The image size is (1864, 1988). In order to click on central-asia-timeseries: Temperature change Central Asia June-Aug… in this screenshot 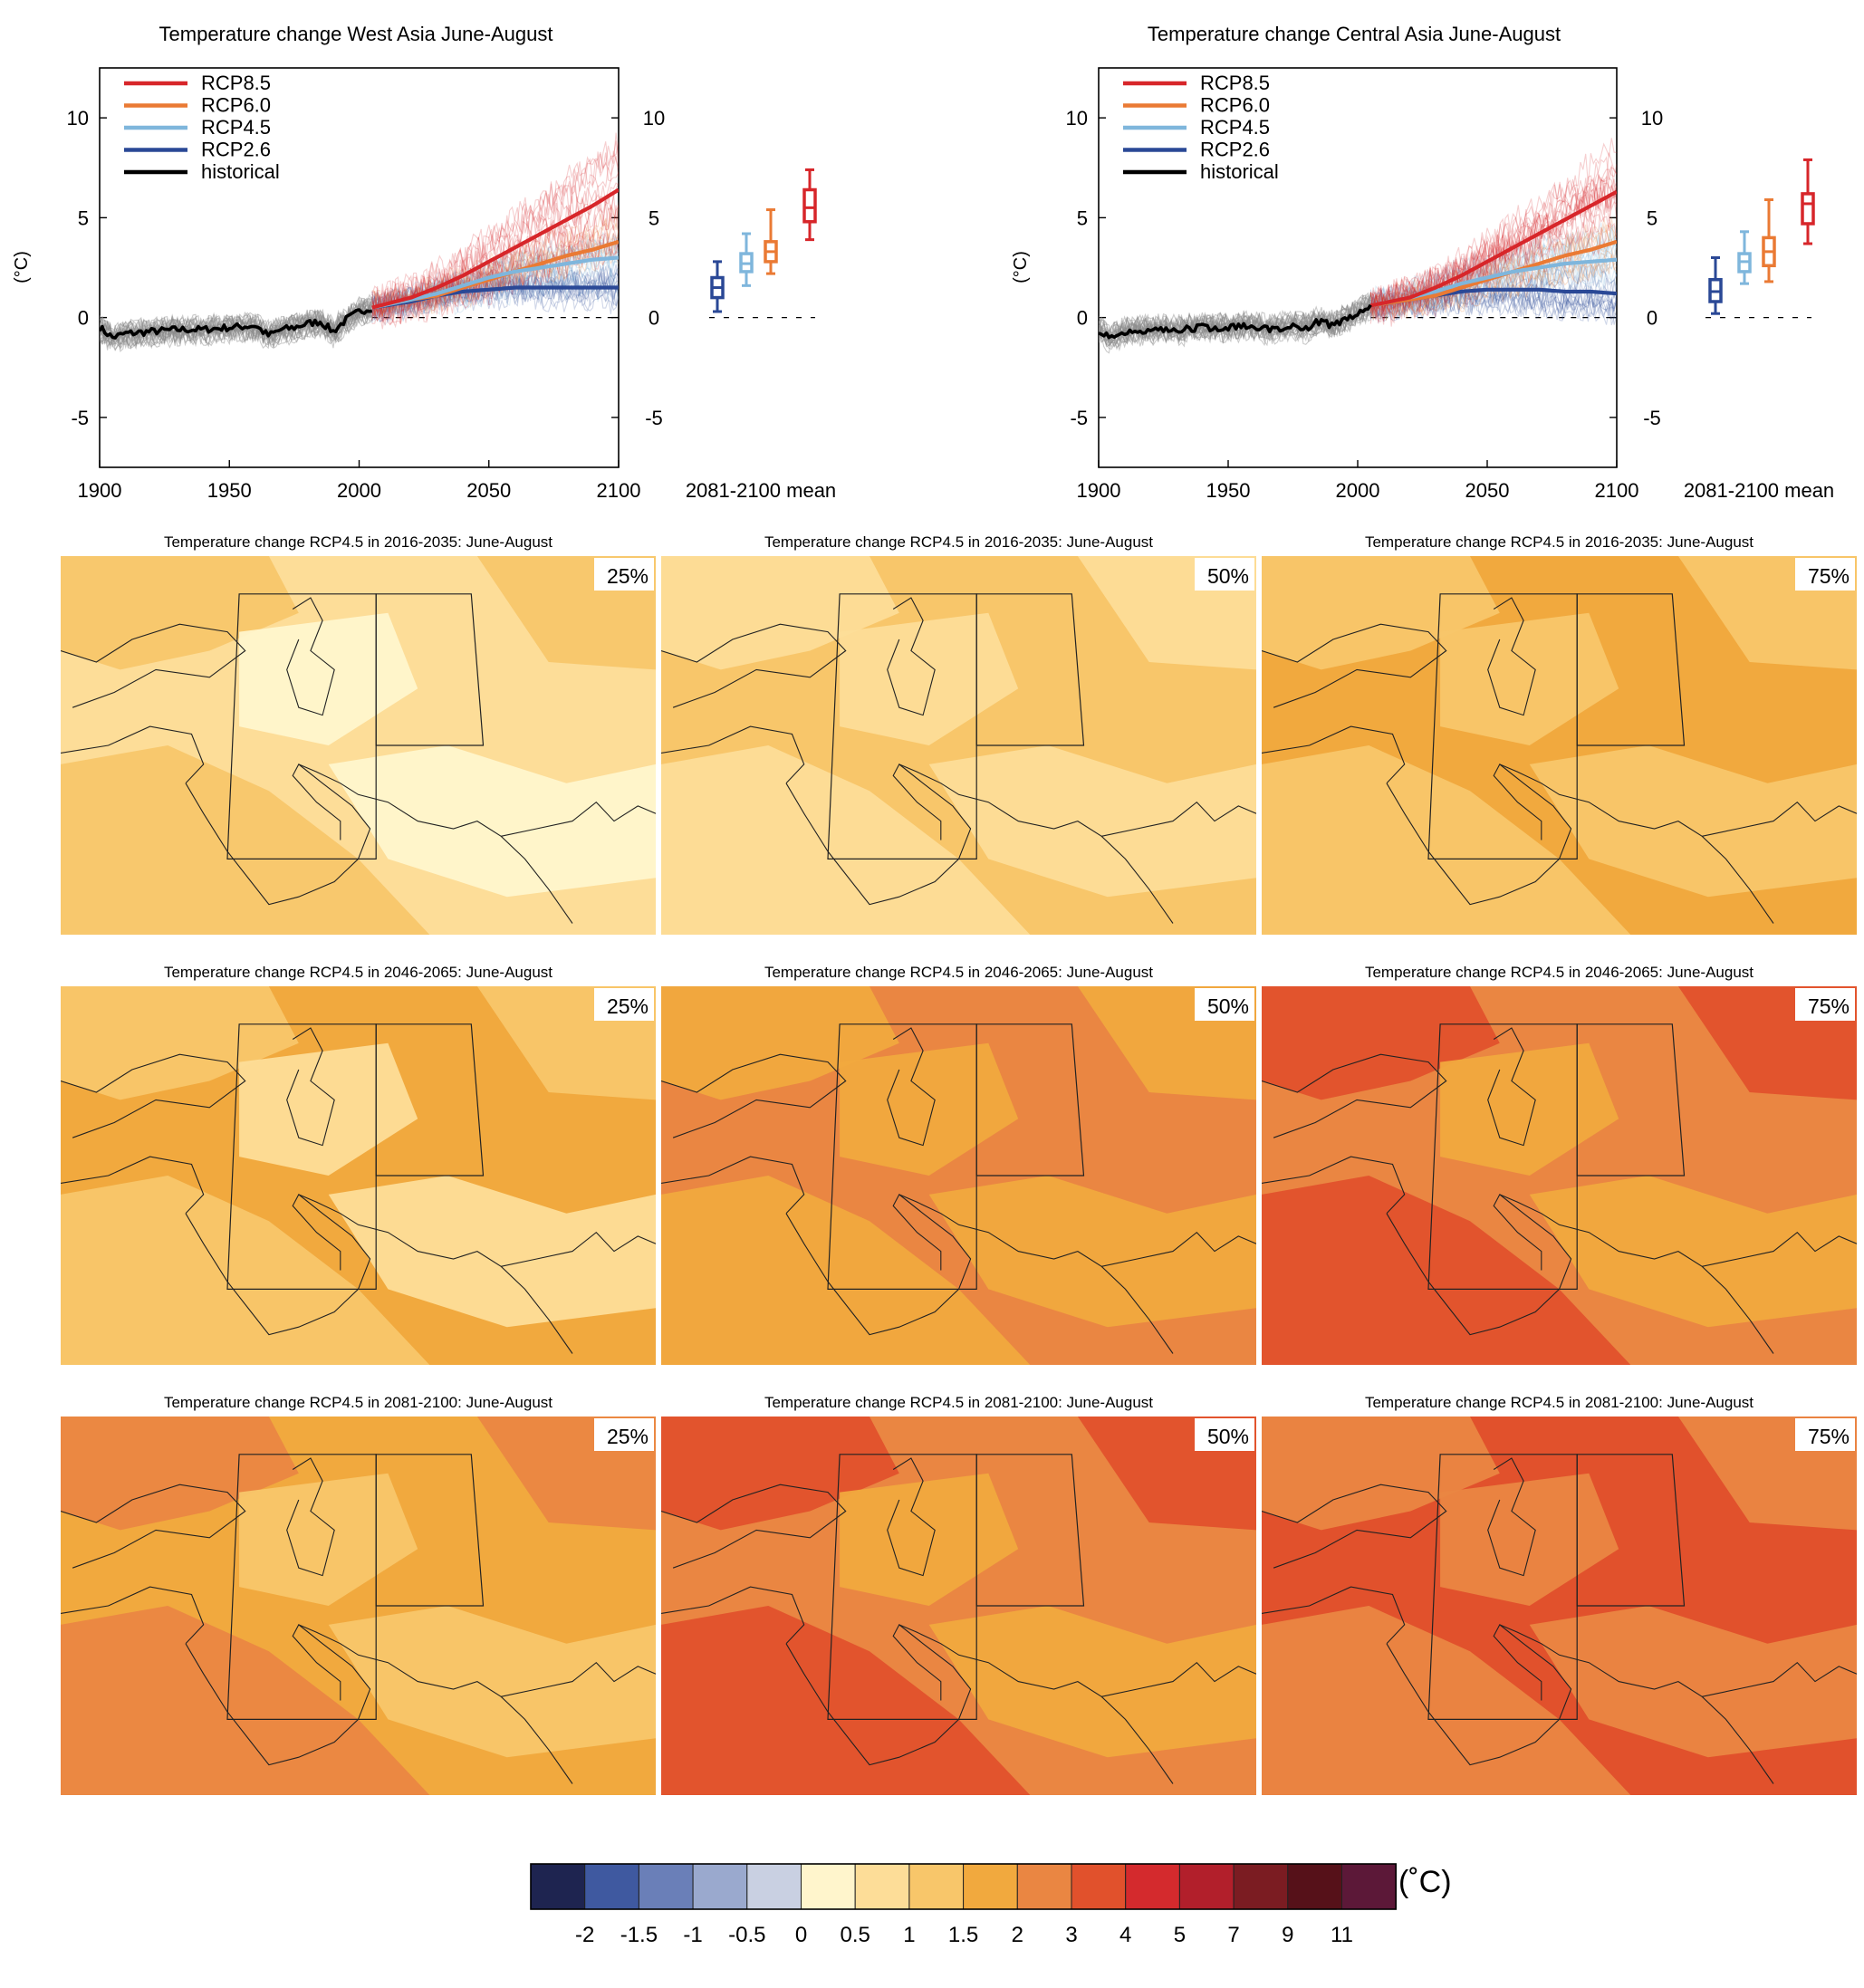, I will do `click(1422, 262)`.